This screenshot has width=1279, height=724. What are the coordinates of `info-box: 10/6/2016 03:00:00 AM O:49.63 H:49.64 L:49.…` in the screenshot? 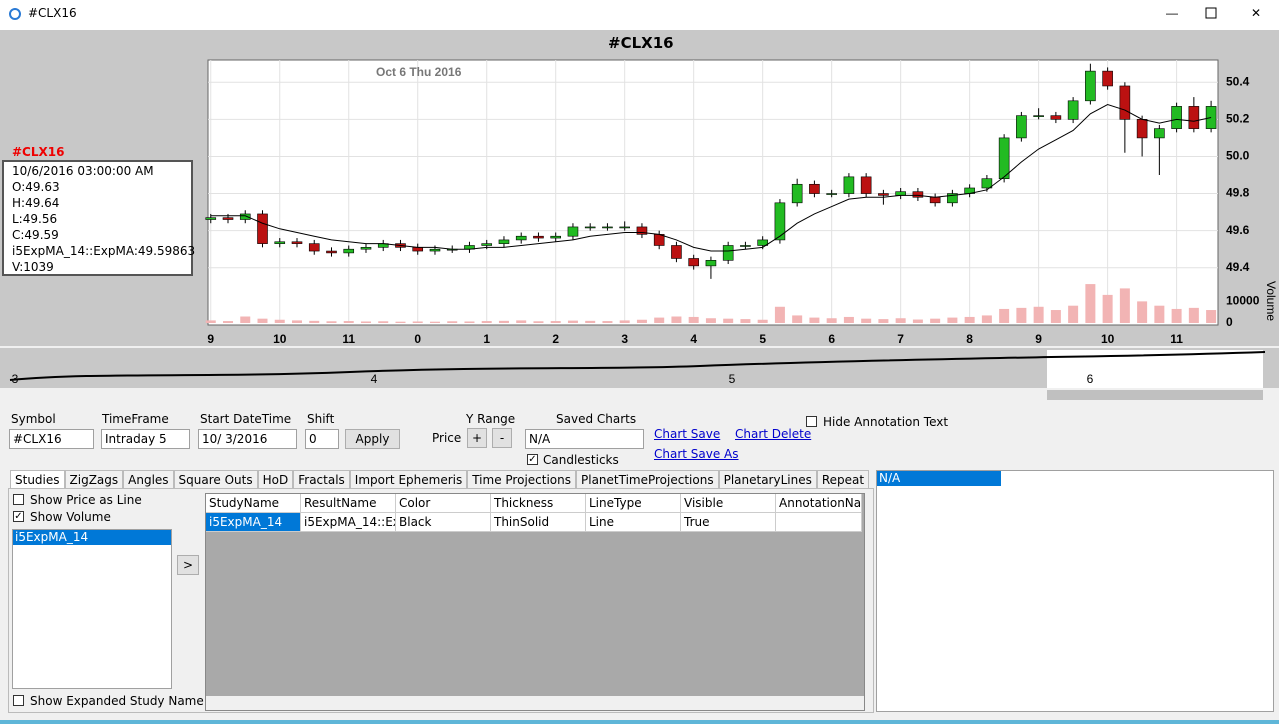 It's located at (99, 218).